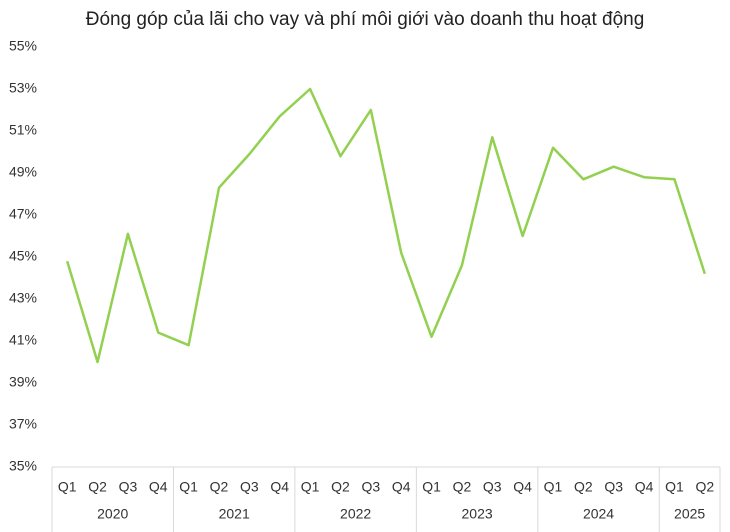 The image size is (730, 532). What do you see at coordinates (23, 46) in the screenshot?
I see `y-tick-label: 55%` at bounding box center [23, 46].